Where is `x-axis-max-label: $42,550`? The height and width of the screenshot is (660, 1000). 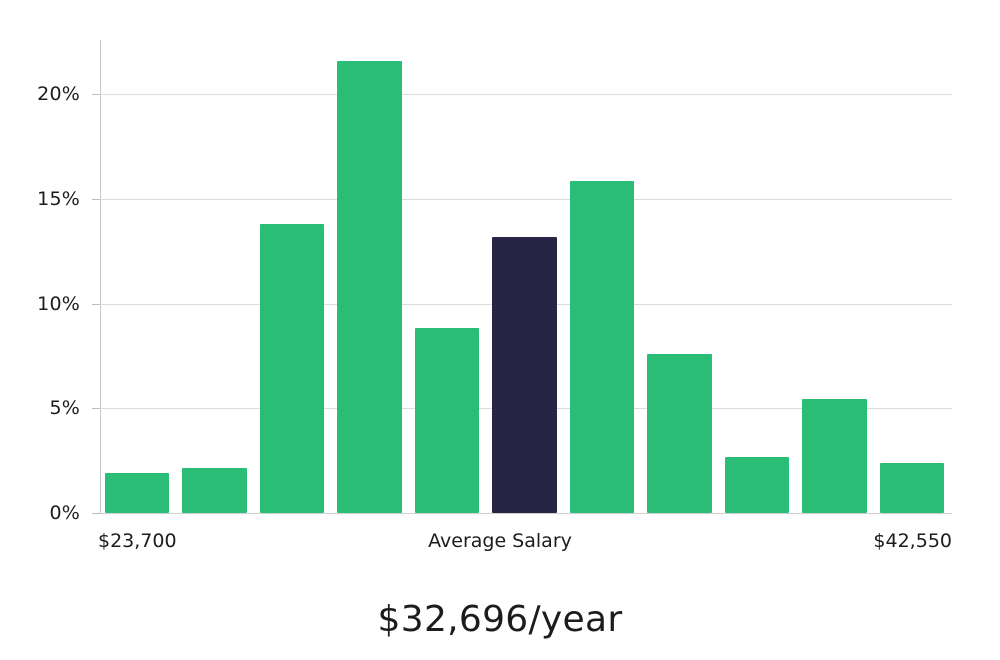
x-axis-max-label: $42,550 is located at coordinates (912, 541).